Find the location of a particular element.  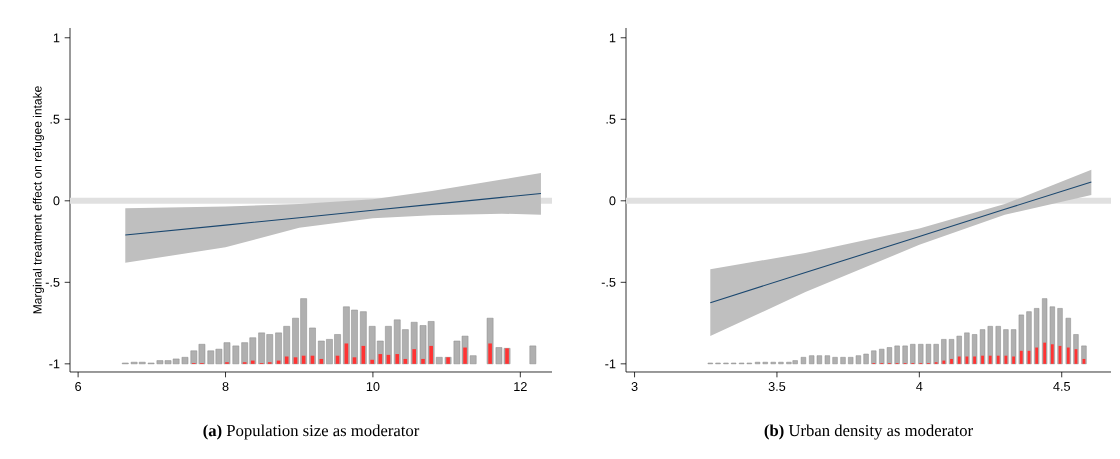

x-tick-label: 6 is located at coordinates (78, 386).